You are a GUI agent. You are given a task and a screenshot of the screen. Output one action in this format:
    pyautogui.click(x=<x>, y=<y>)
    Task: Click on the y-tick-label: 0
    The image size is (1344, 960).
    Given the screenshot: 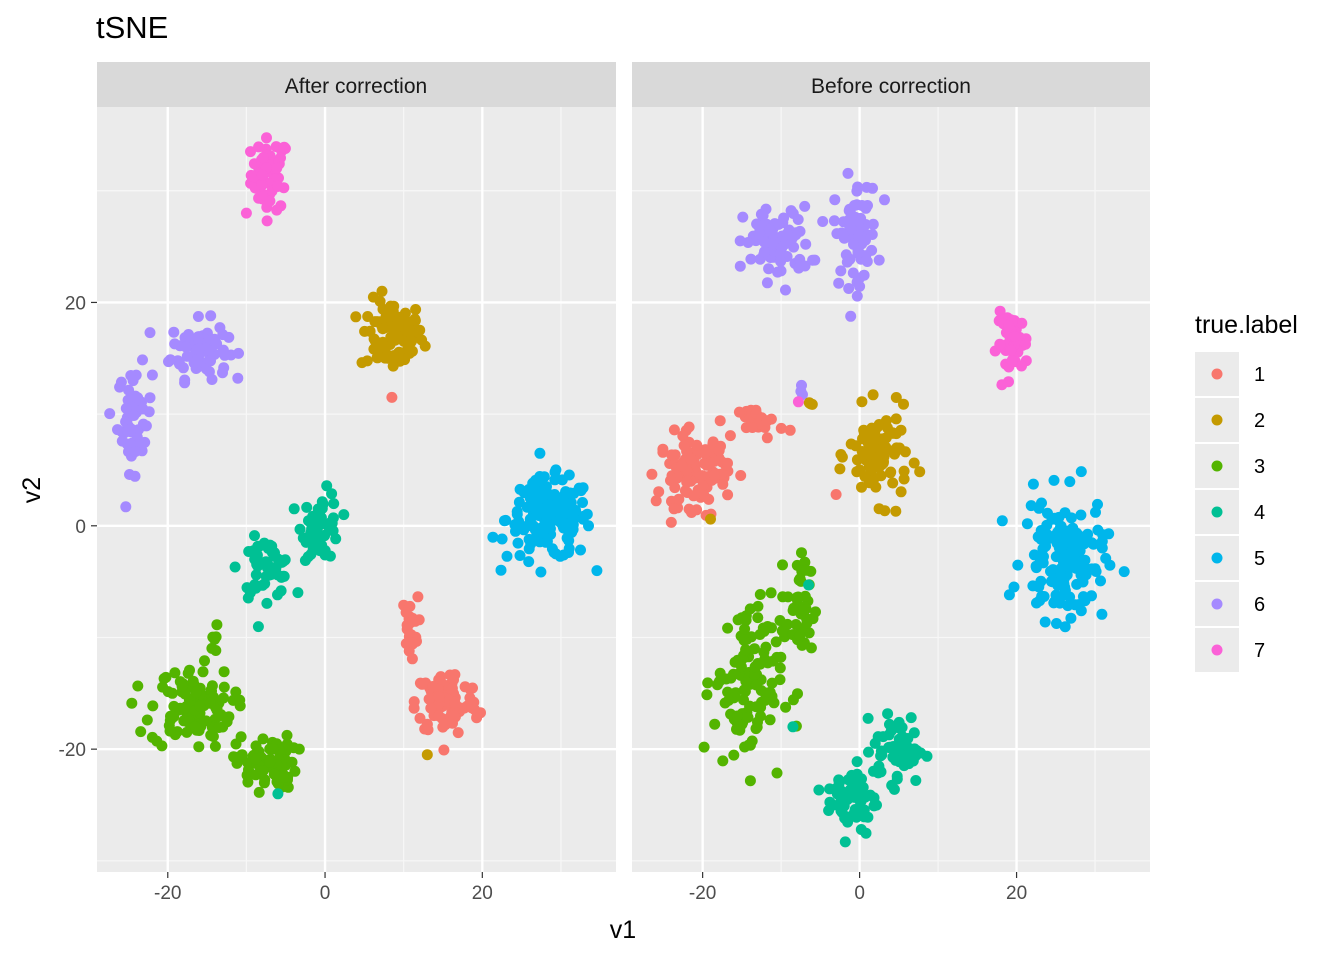 What is the action you would take?
    pyautogui.click(x=80, y=527)
    